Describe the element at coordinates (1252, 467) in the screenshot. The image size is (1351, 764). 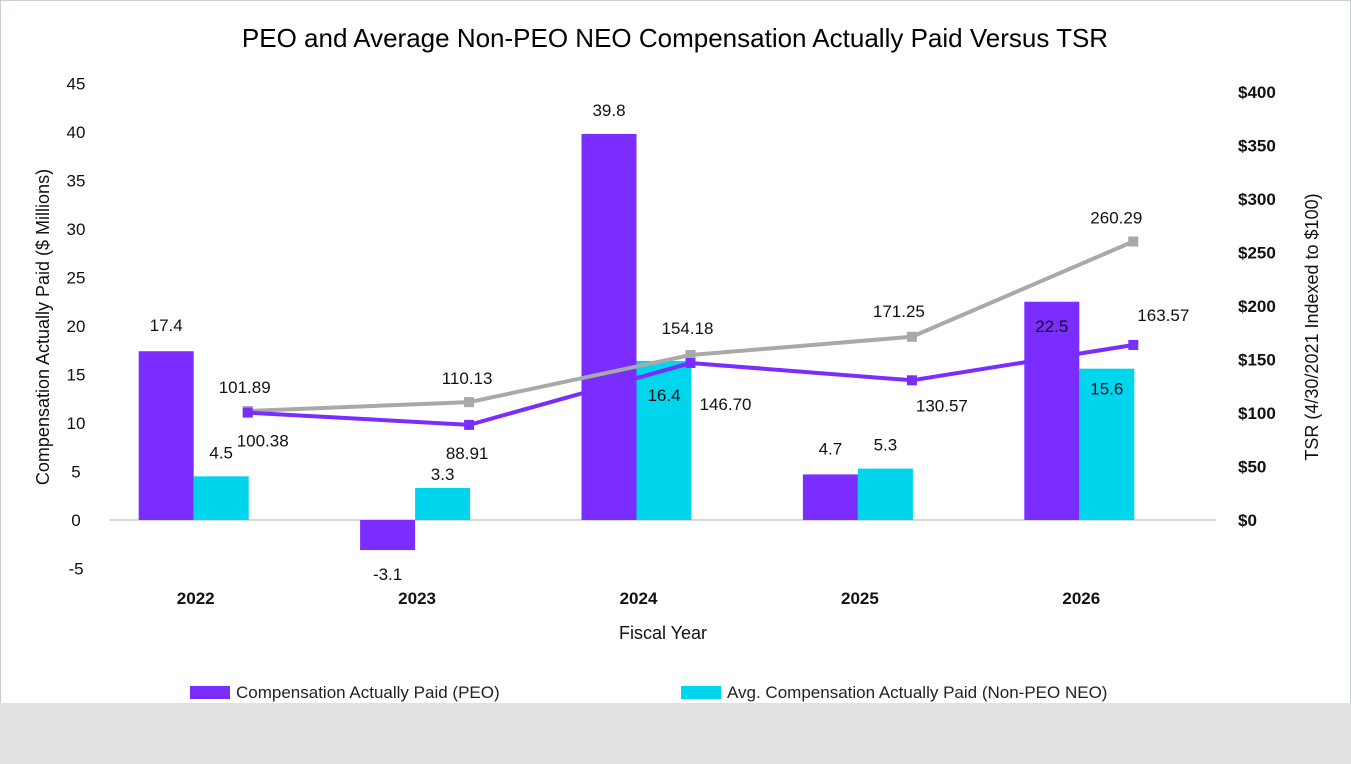
I see `y2-tick-label: $50` at that location.